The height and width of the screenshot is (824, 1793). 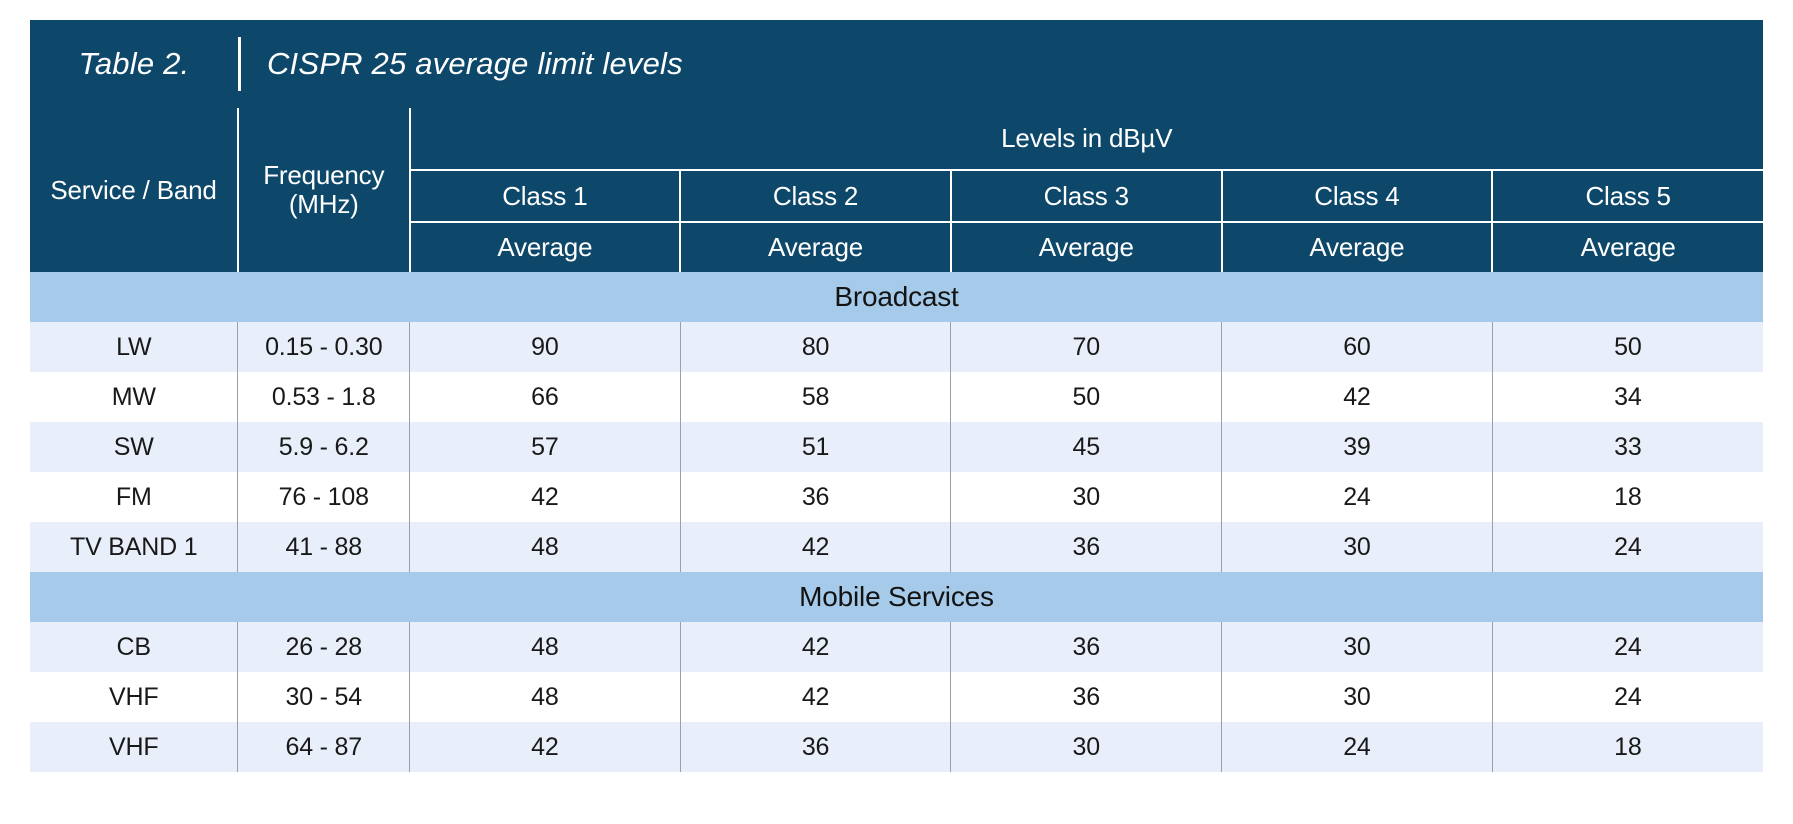 I want to click on average-subheader-row: Average Average Average Average Average, so click(x=896, y=247).